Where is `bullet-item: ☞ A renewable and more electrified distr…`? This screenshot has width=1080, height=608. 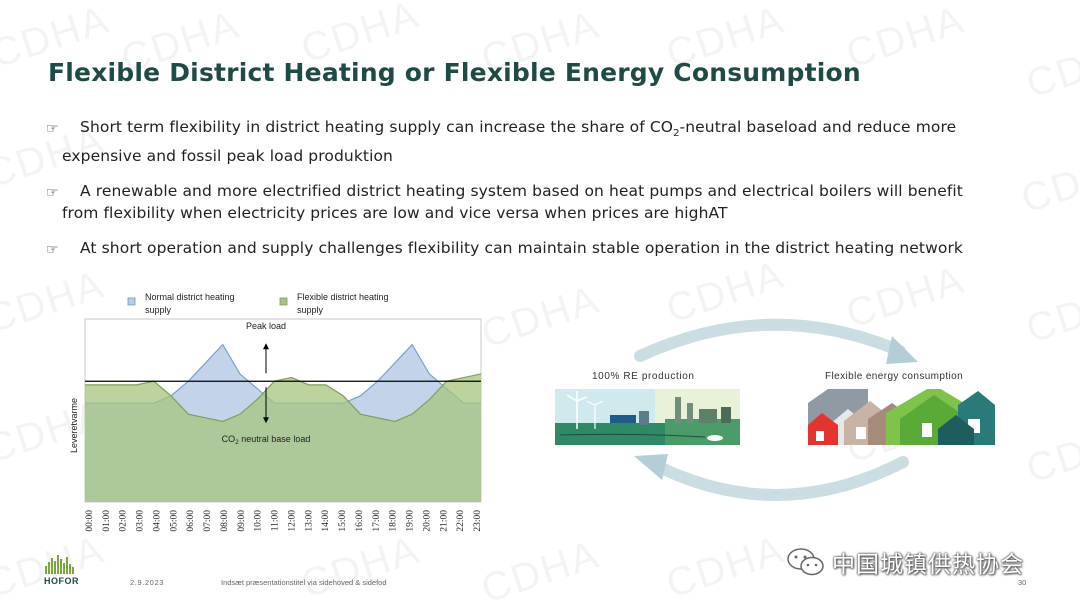
bullet-item: ☞ A renewable and more electrified distr… is located at coordinates (536, 202).